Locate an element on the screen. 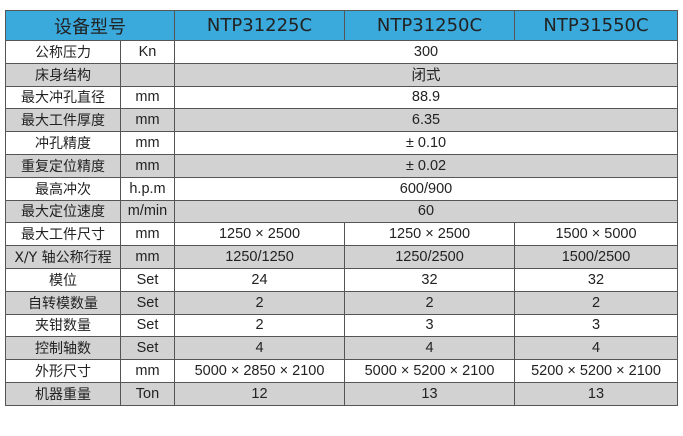  param-value: 1500 × 5000 is located at coordinates (596, 234).